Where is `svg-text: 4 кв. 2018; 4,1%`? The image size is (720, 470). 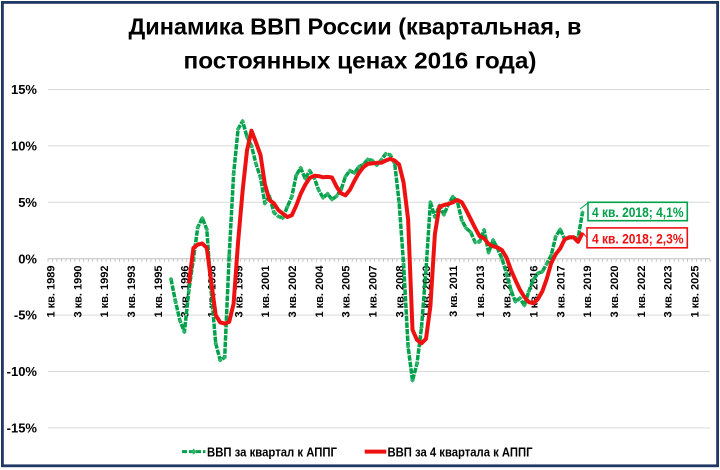
svg-text: 4 кв. 2018; 4,1% is located at coordinates (638, 212).